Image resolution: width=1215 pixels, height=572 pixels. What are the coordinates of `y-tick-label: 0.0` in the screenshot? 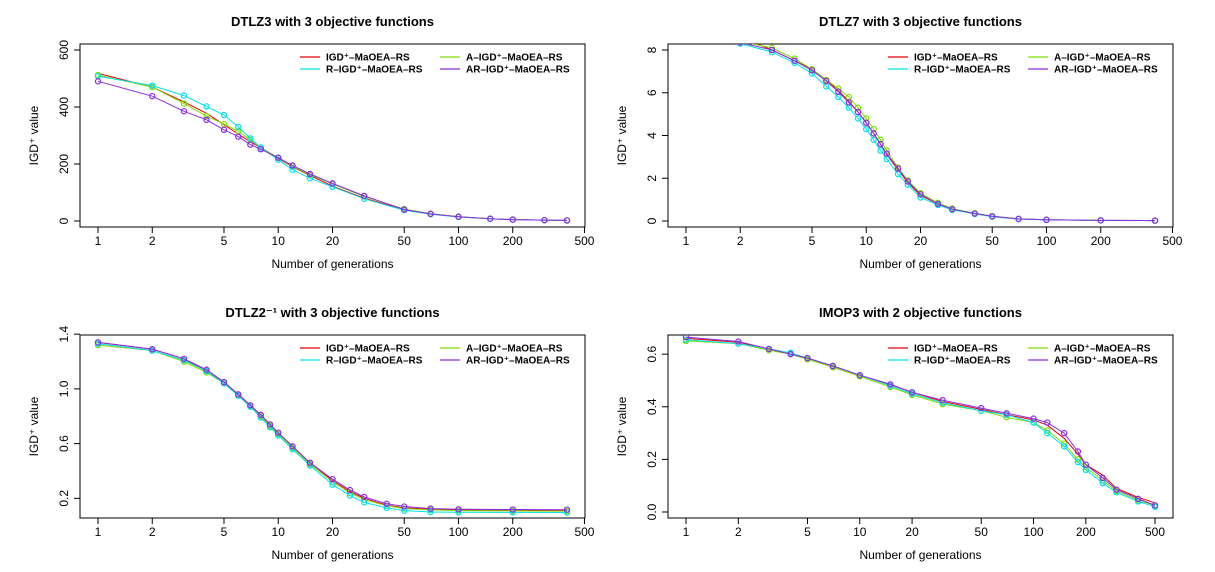 It's located at (652, 511).